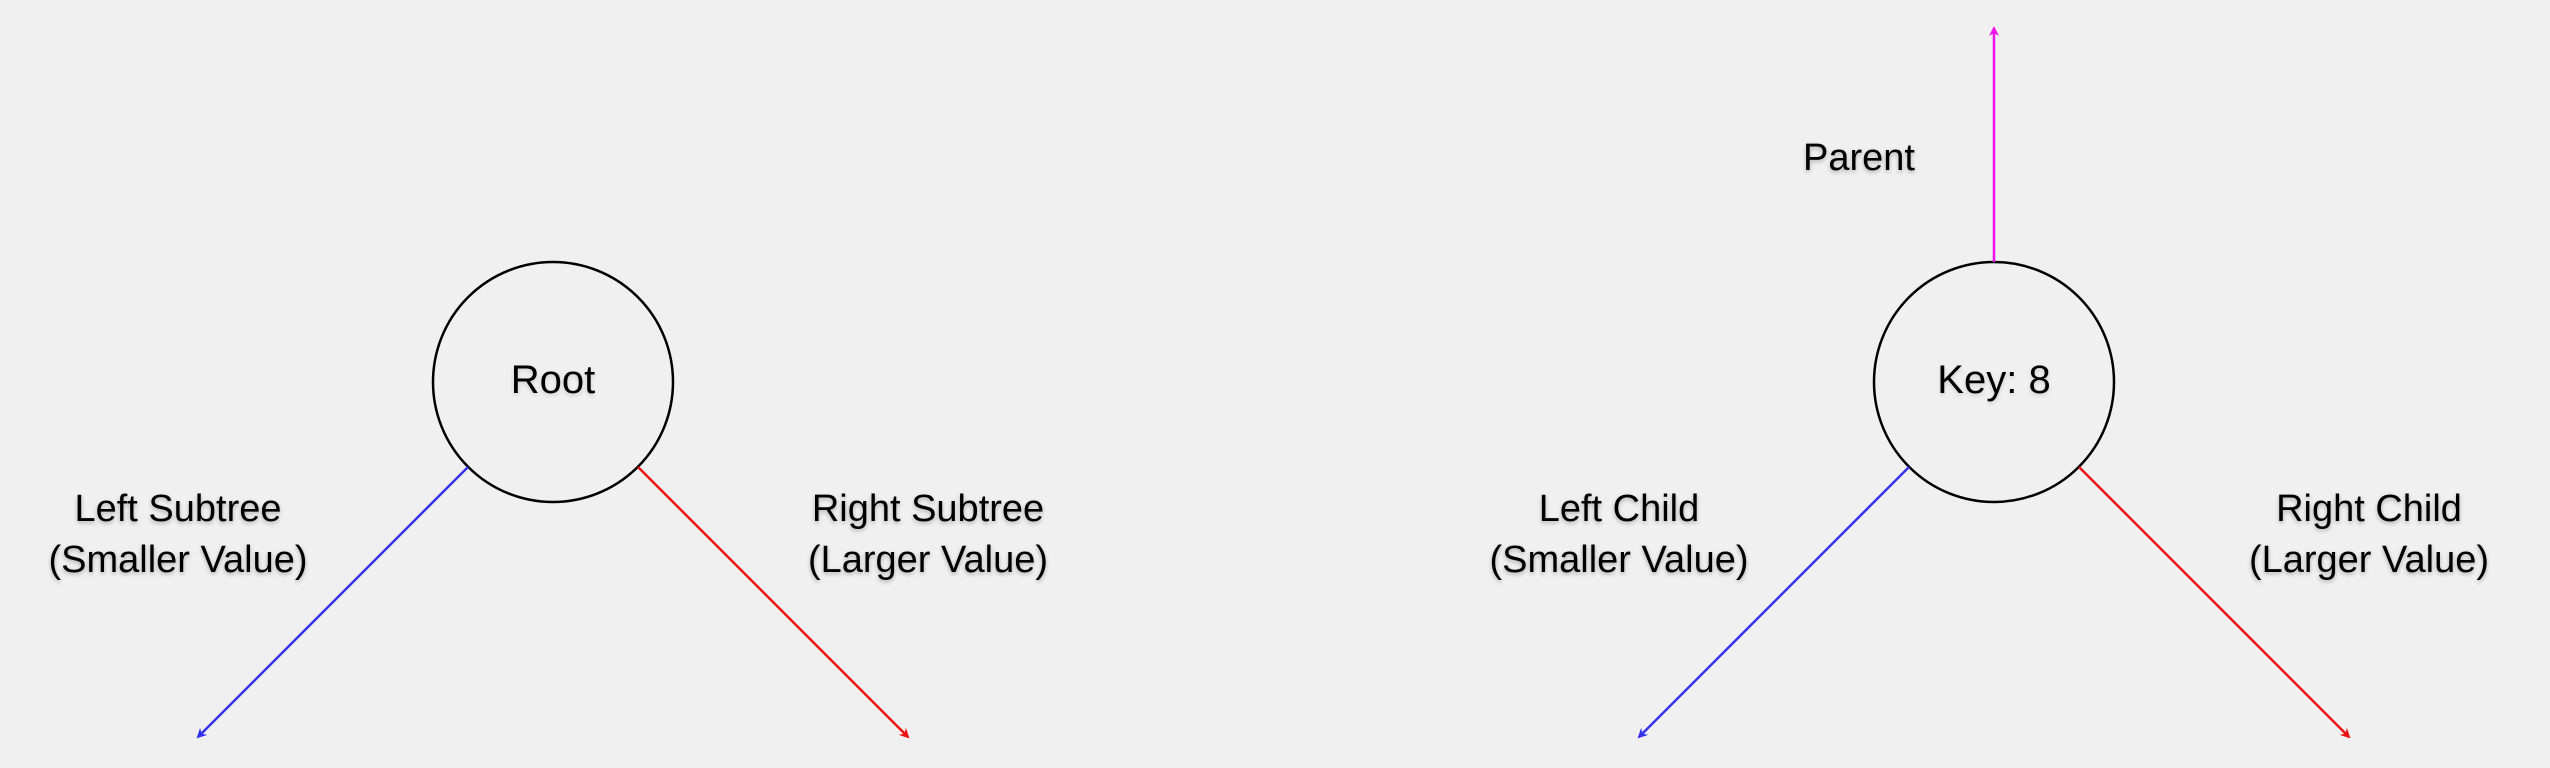 This screenshot has height=768, width=2550. What do you see at coordinates (928, 535) in the screenshot?
I see `right-subtree-label: Right Subtree (Larger Value)` at bounding box center [928, 535].